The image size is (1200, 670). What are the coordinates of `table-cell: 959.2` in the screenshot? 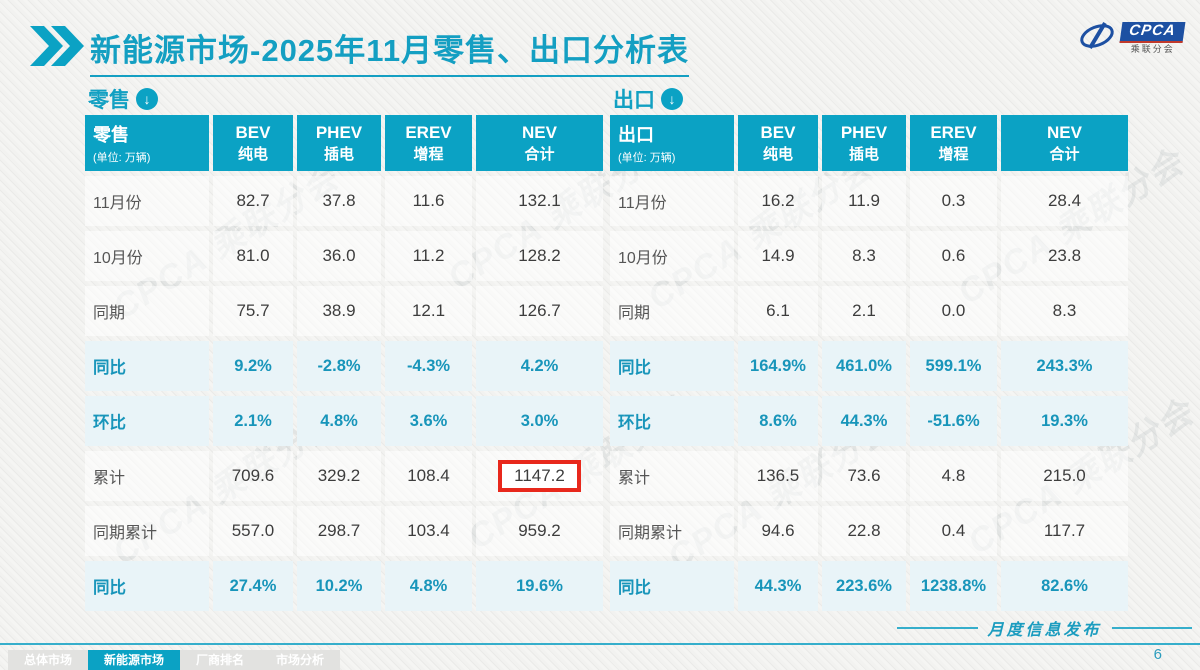 It's located at (539, 531).